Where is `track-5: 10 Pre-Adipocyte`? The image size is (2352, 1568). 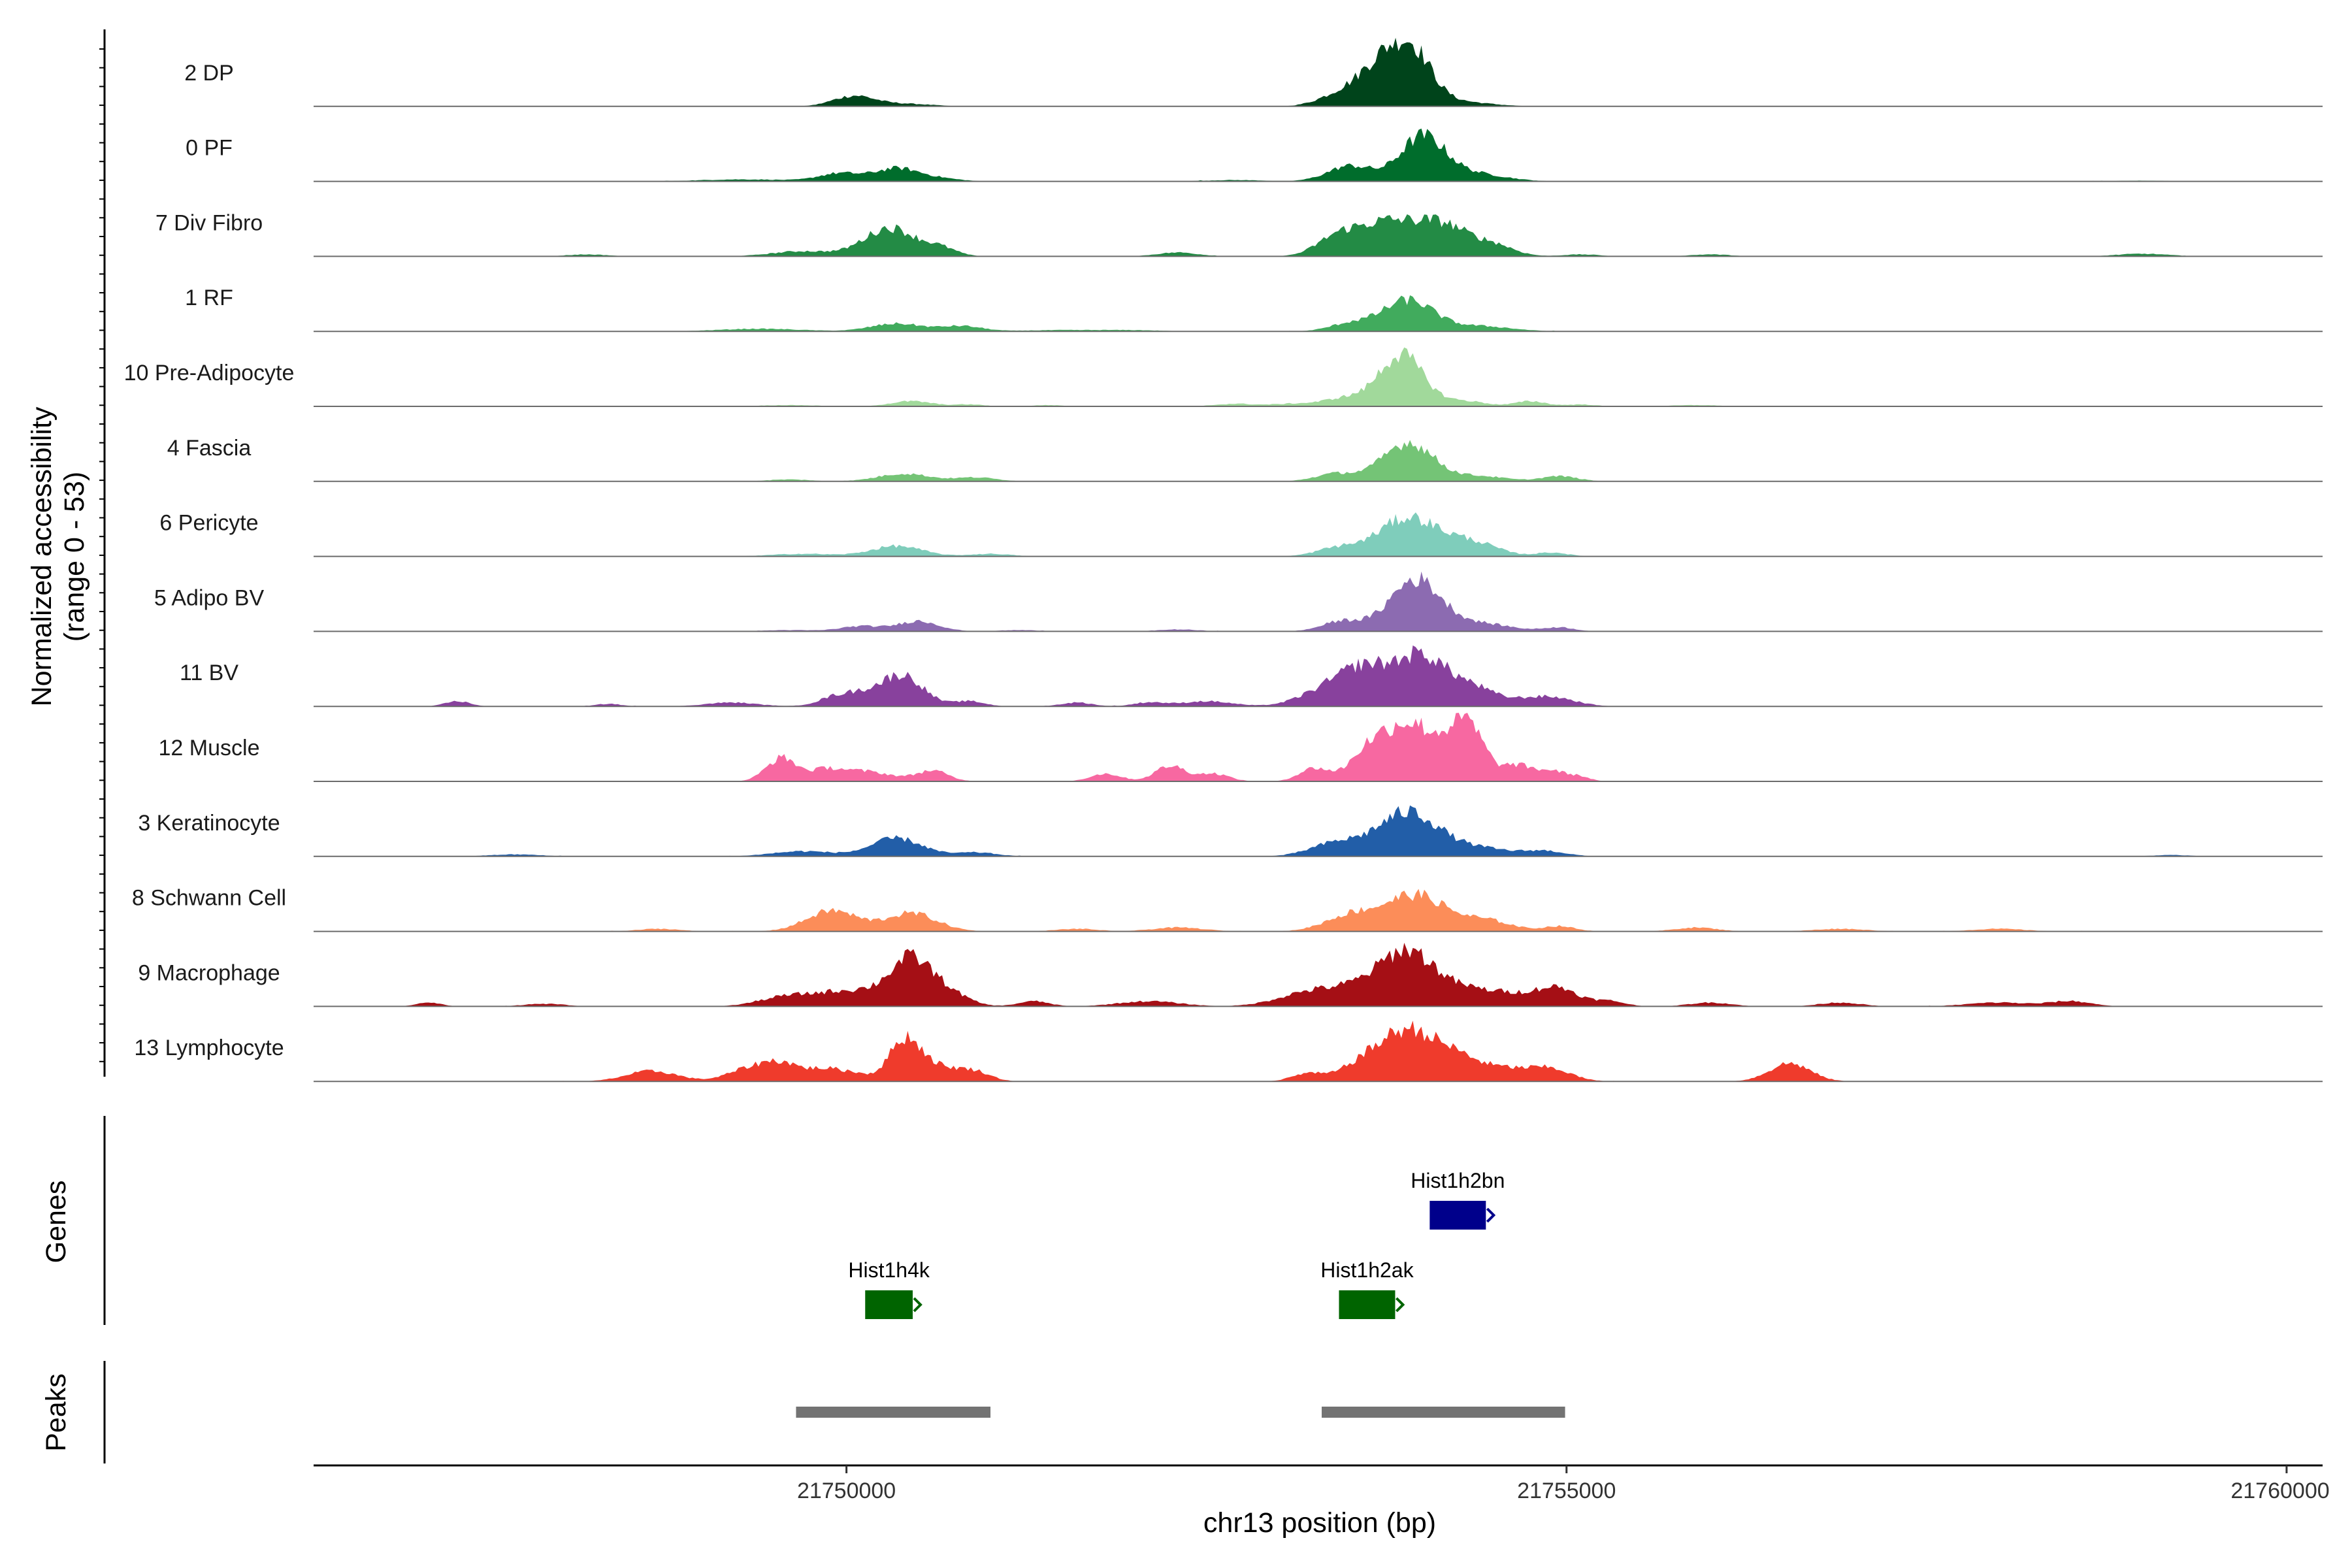 track-5: 10 Pre-Adipocyte is located at coordinates (1223, 377).